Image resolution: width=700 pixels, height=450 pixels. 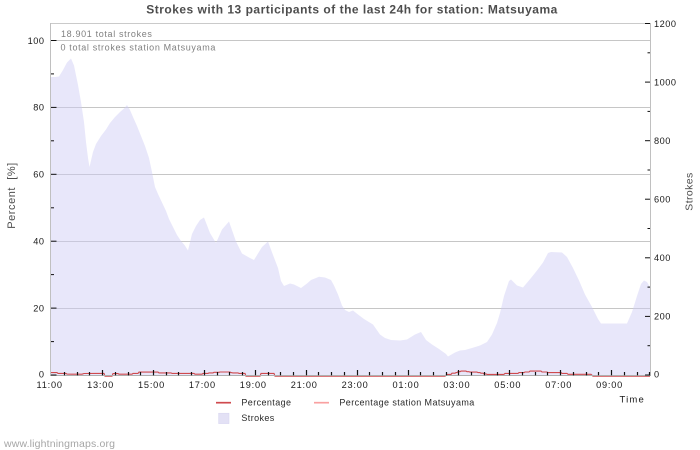 What do you see at coordinates (139, 47) in the screenshot?
I see `svg-text:0 total strokes station Matsuy: 0 total strokes station Matsuyama` at bounding box center [139, 47].